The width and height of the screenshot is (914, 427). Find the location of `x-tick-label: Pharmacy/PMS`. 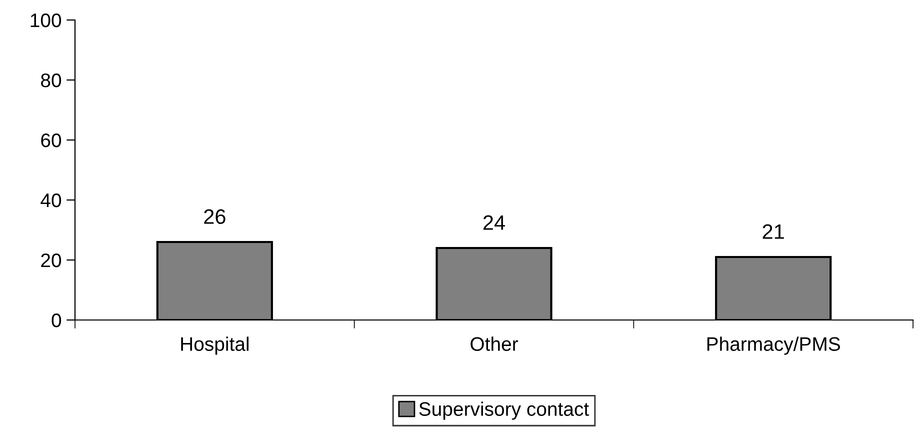

x-tick-label: Pharmacy/PMS is located at coordinates (773, 345).